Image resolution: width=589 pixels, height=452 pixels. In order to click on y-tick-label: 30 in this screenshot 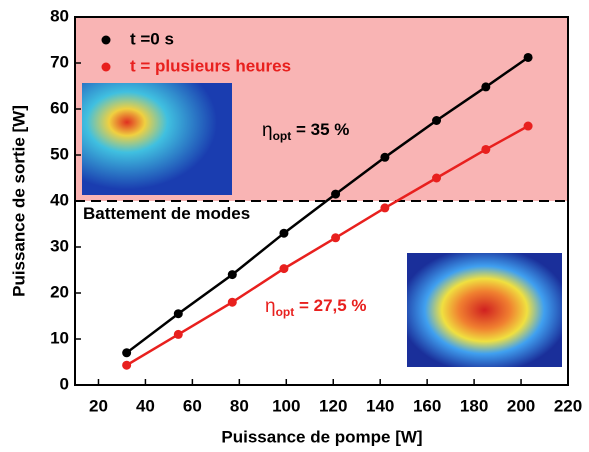, I will do `click(59, 245)`.